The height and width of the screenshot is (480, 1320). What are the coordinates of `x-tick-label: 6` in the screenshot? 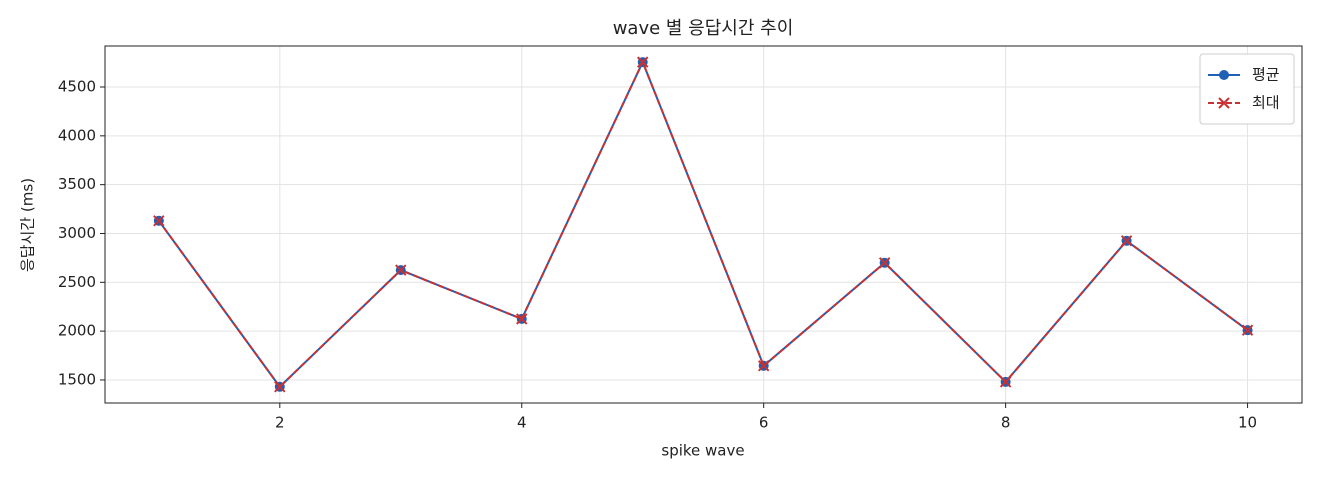 It's located at (764, 423).